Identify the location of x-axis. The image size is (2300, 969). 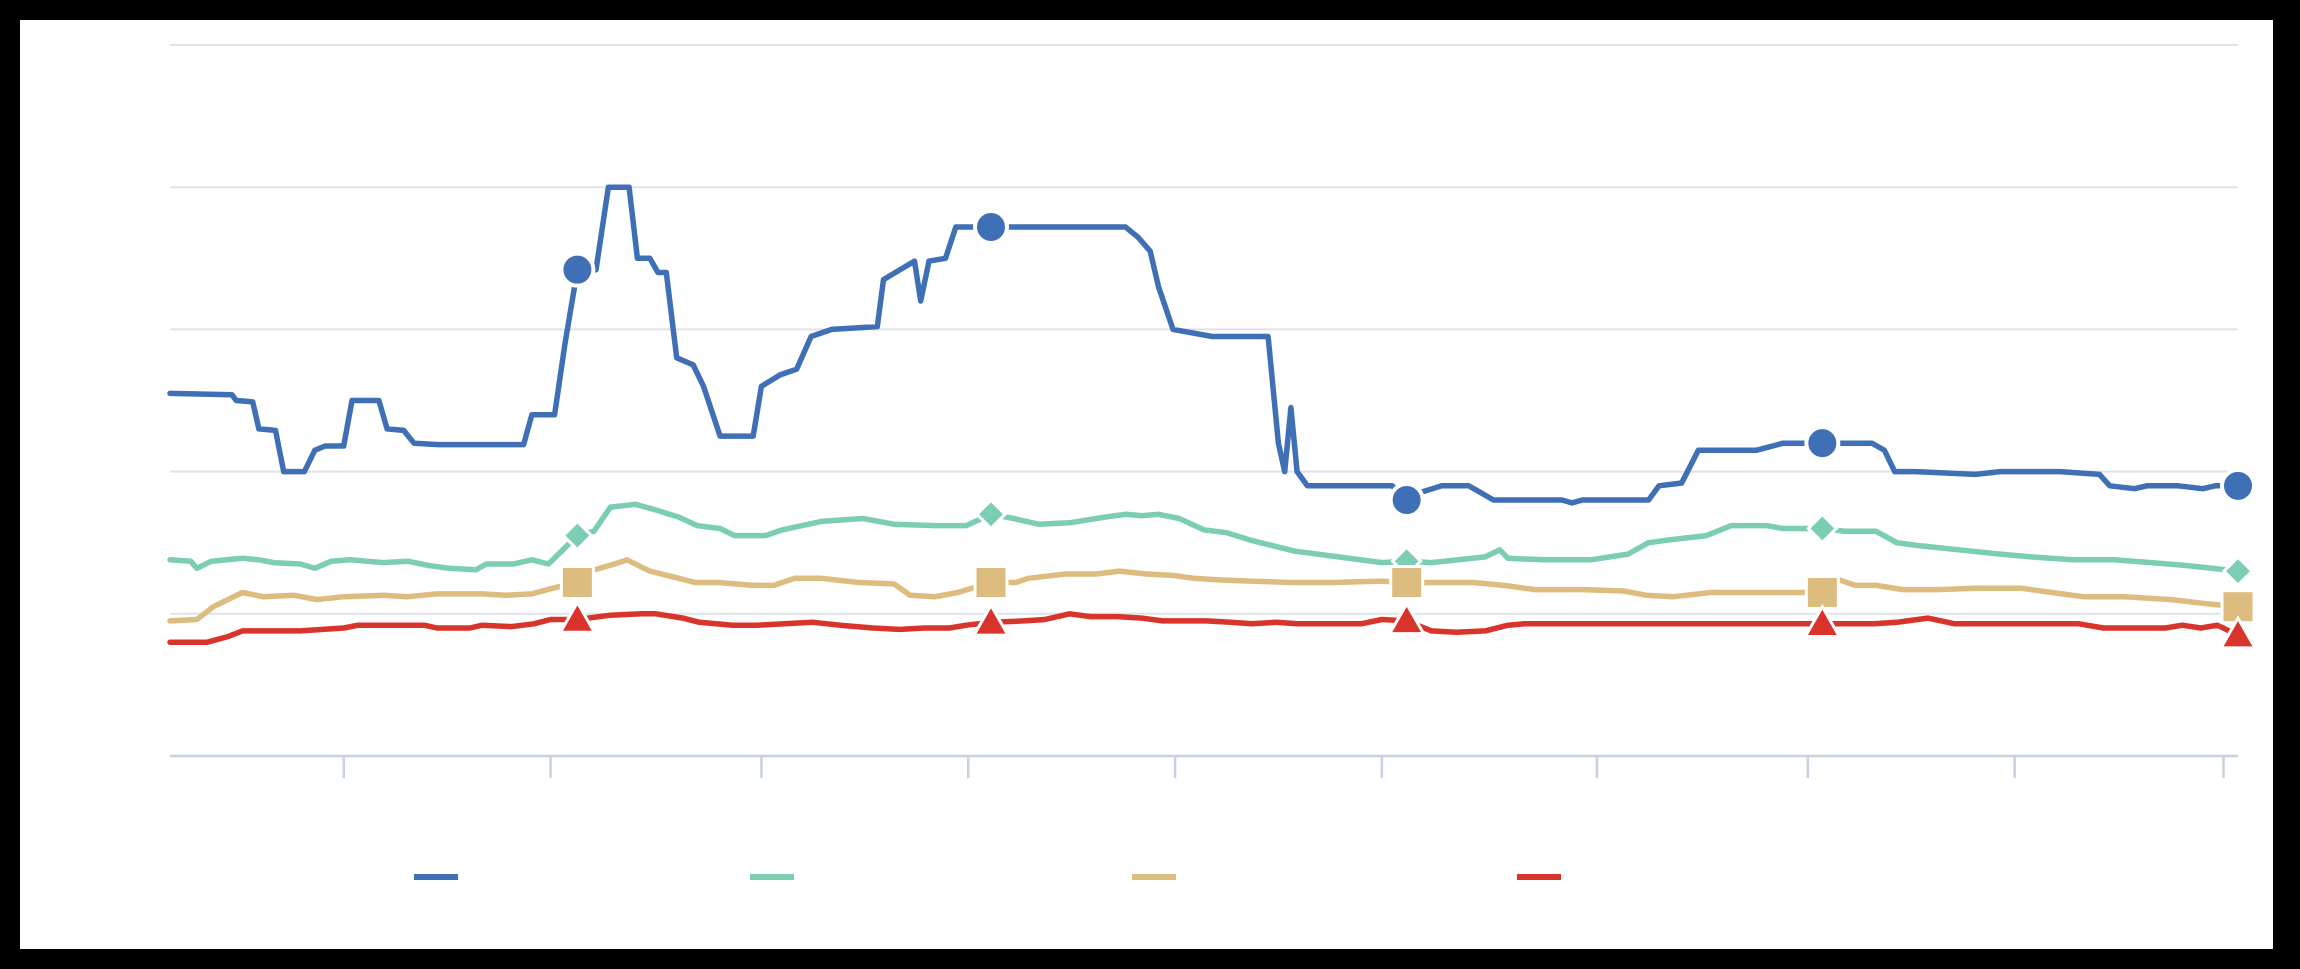
(1204, 766).